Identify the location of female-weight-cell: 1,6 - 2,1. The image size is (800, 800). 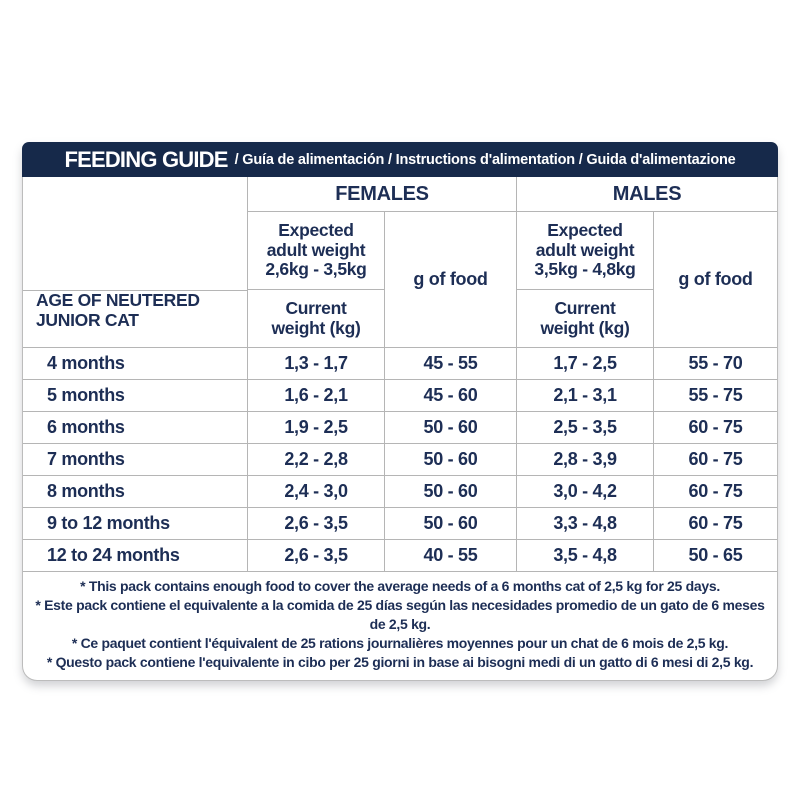
(315, 395).